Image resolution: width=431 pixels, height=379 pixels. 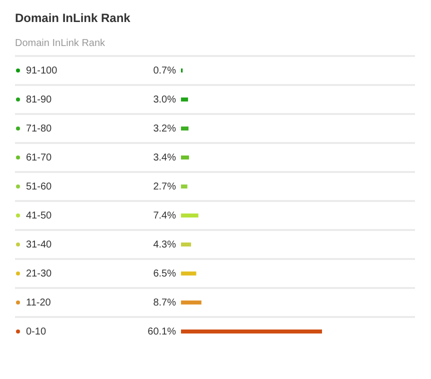 What do you see at coordinates (39, 129) in the screenshot?
I see `y-tick-label: 71-80` at bounding box center [39, 129].